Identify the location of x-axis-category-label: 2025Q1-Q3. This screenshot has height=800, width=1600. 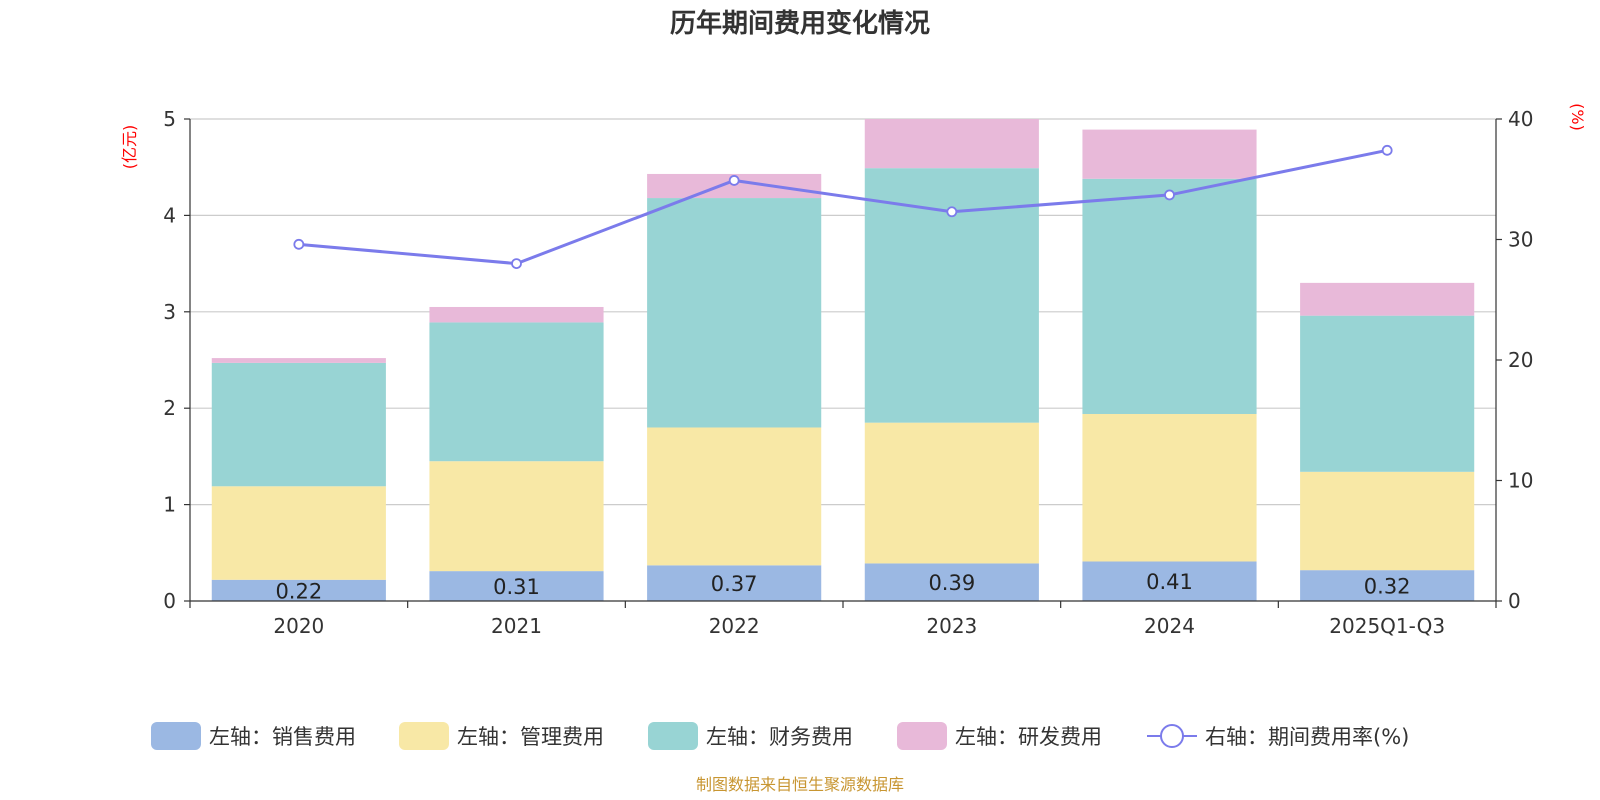
(1387, 626).